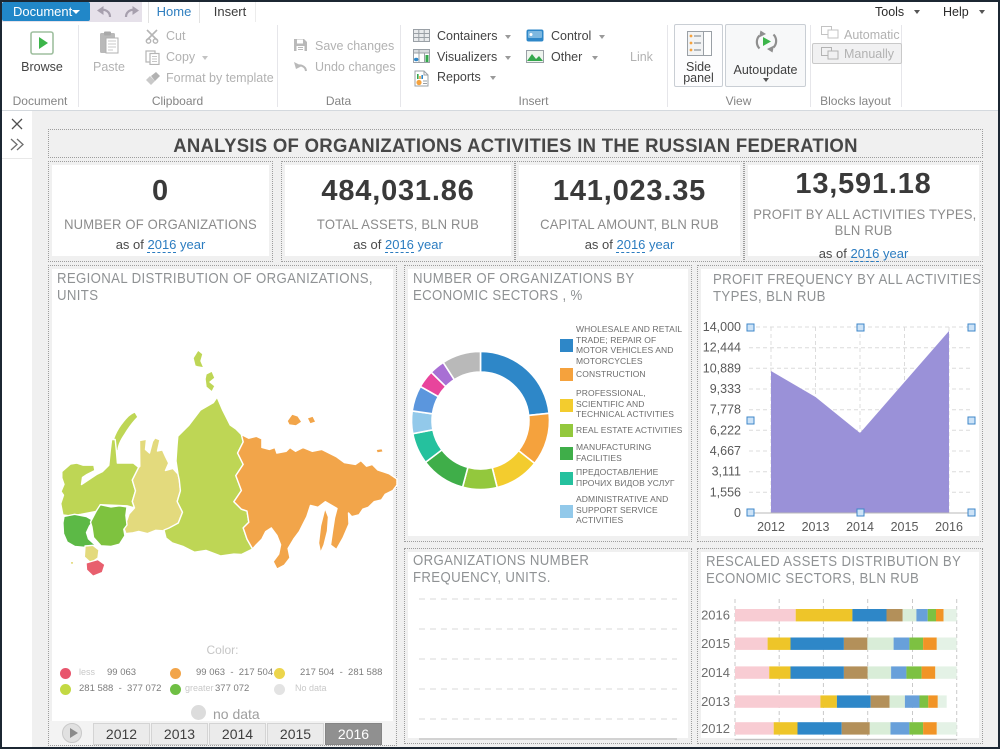  I want to click on svg-text: 3,111, so click(726, 472).